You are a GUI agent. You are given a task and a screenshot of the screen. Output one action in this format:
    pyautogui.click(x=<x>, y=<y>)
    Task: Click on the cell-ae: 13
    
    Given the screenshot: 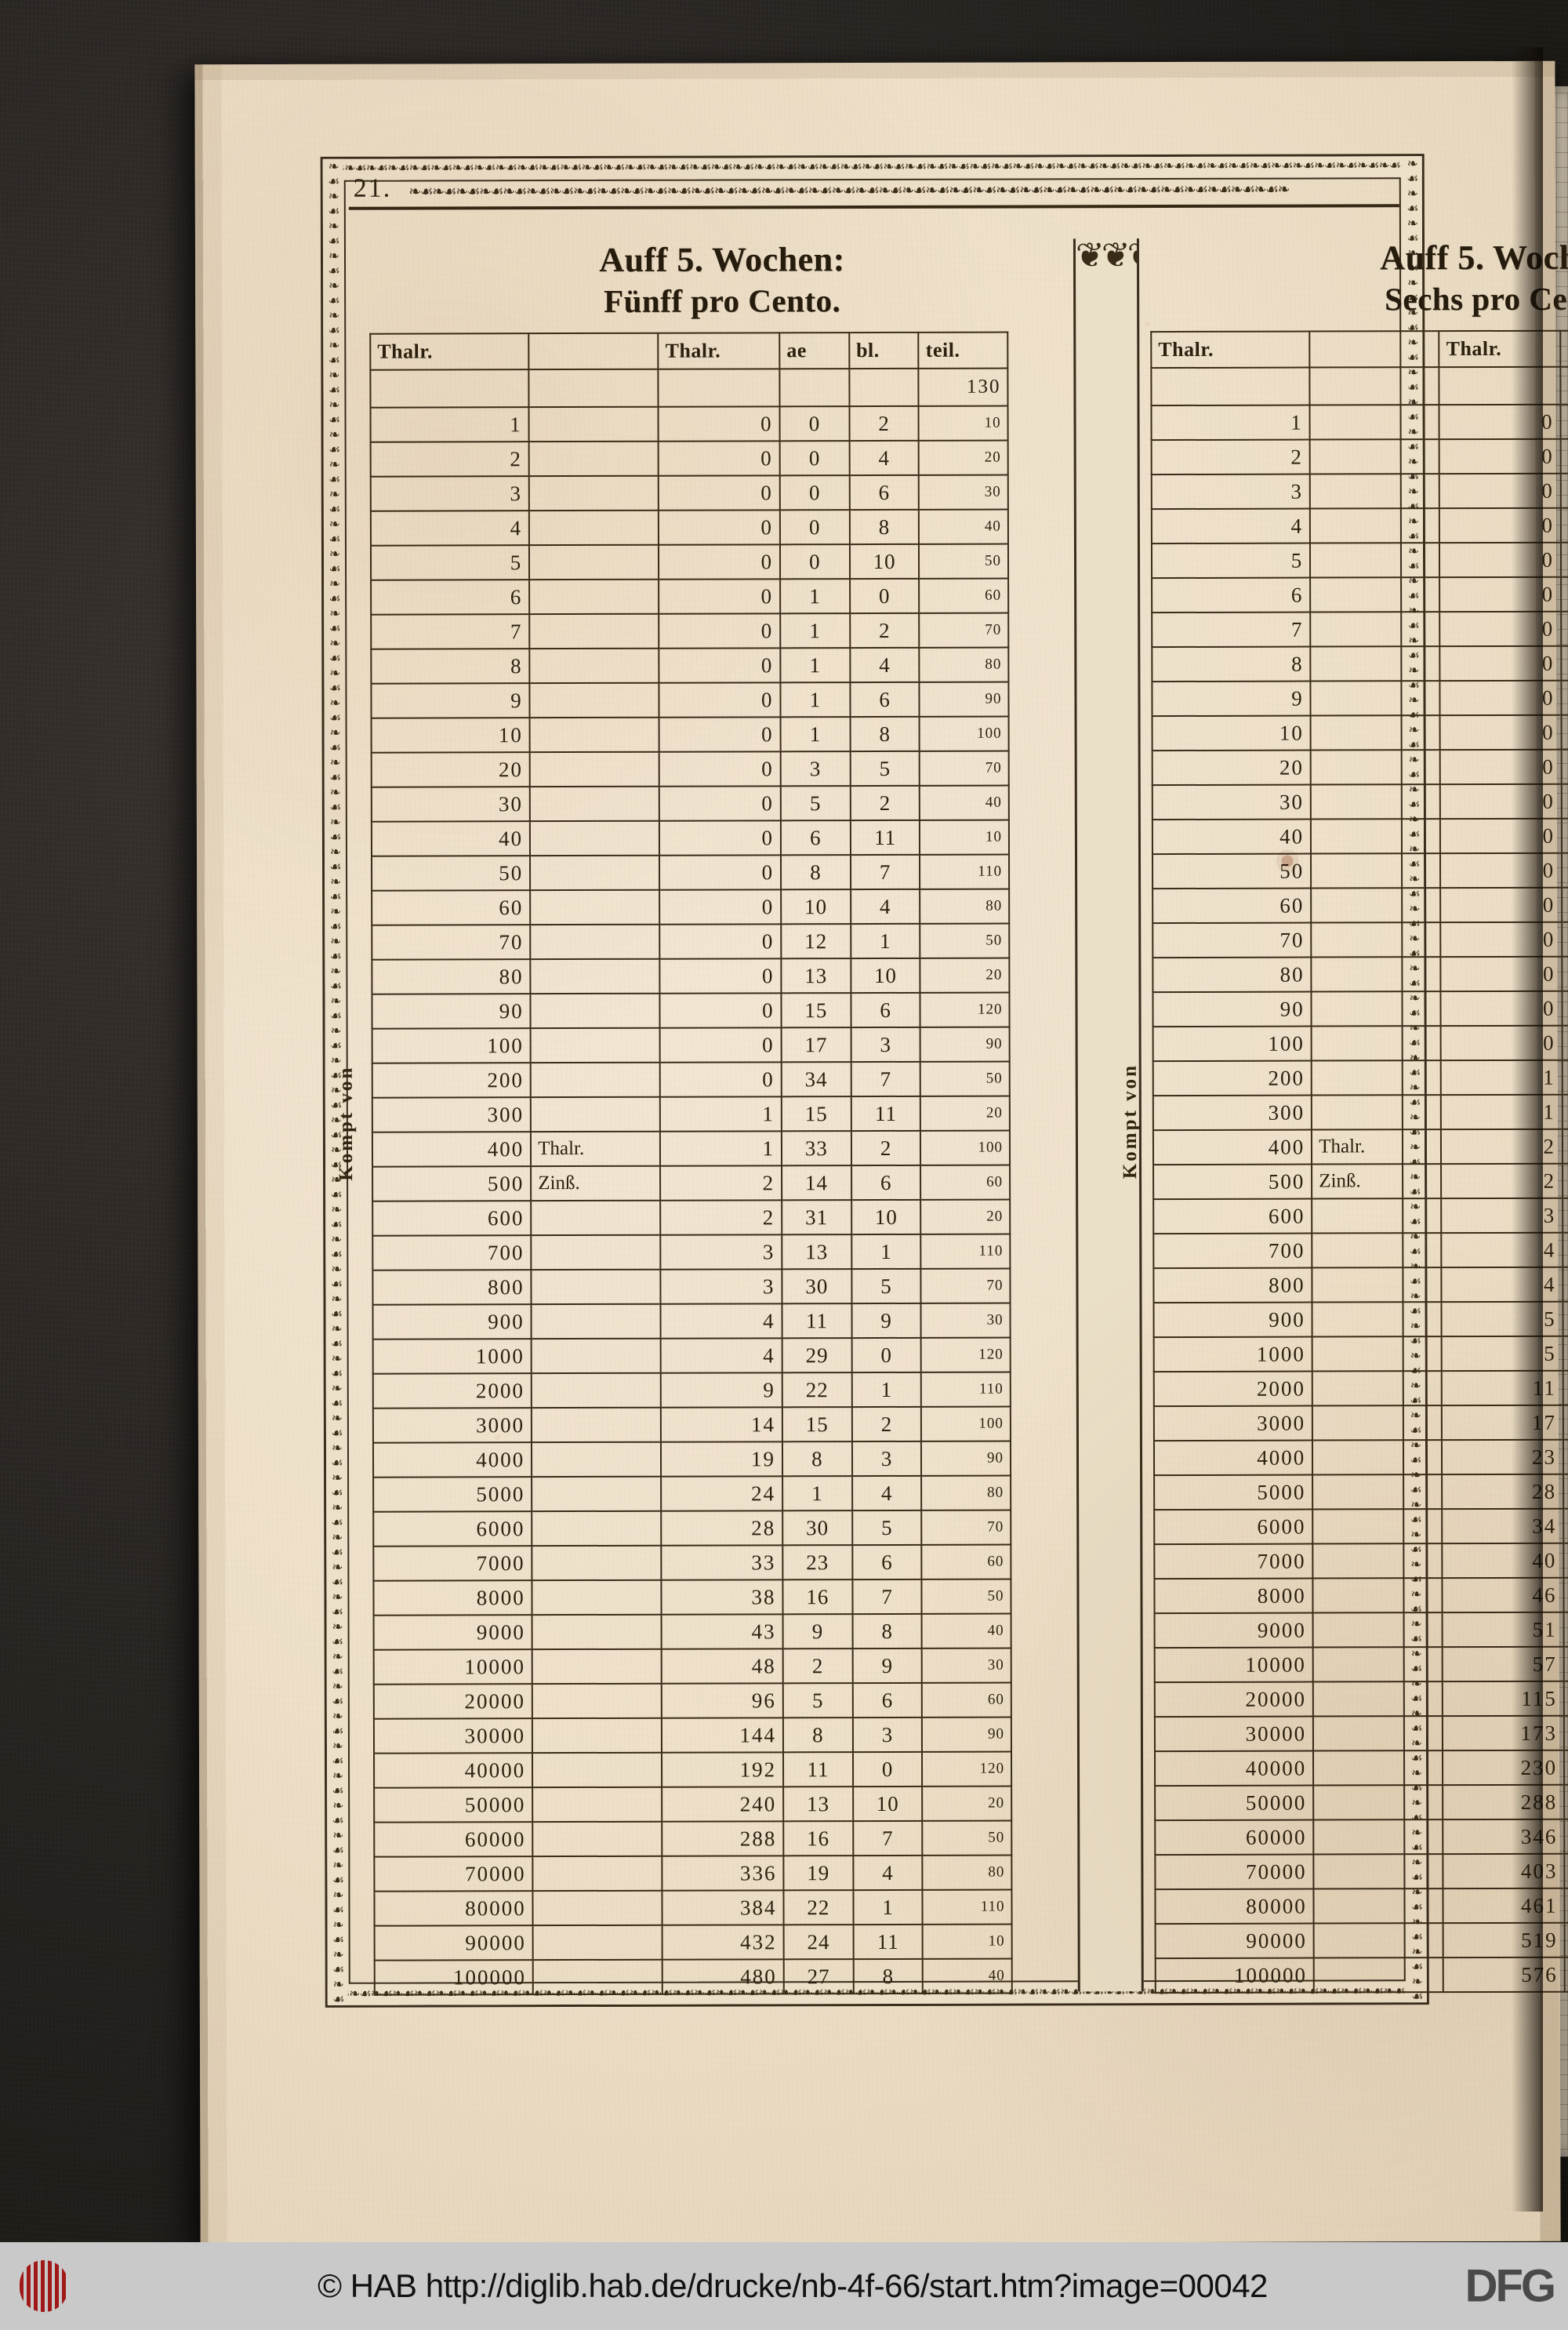 What is the action you would take?
    pyautogui.click(x=1565, y=1698)
    